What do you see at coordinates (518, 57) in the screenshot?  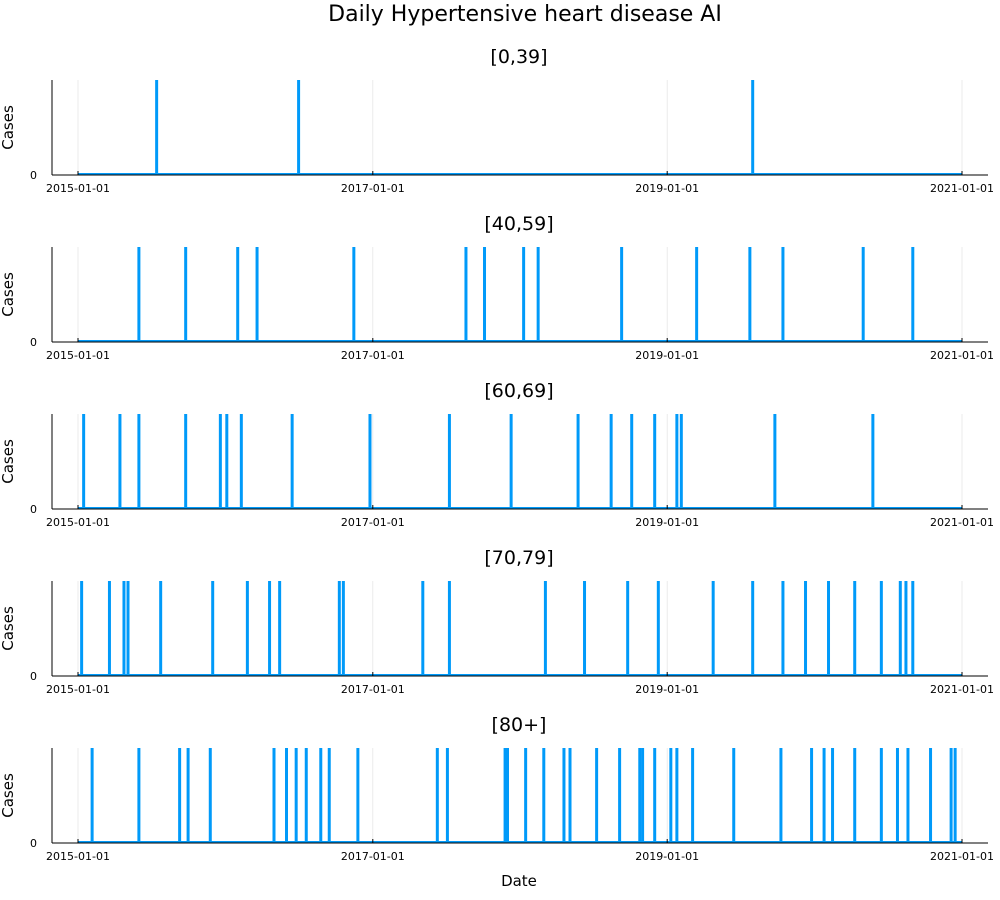 I see `panel-subtitle: [0,39]` at bounding box center [518, 57].